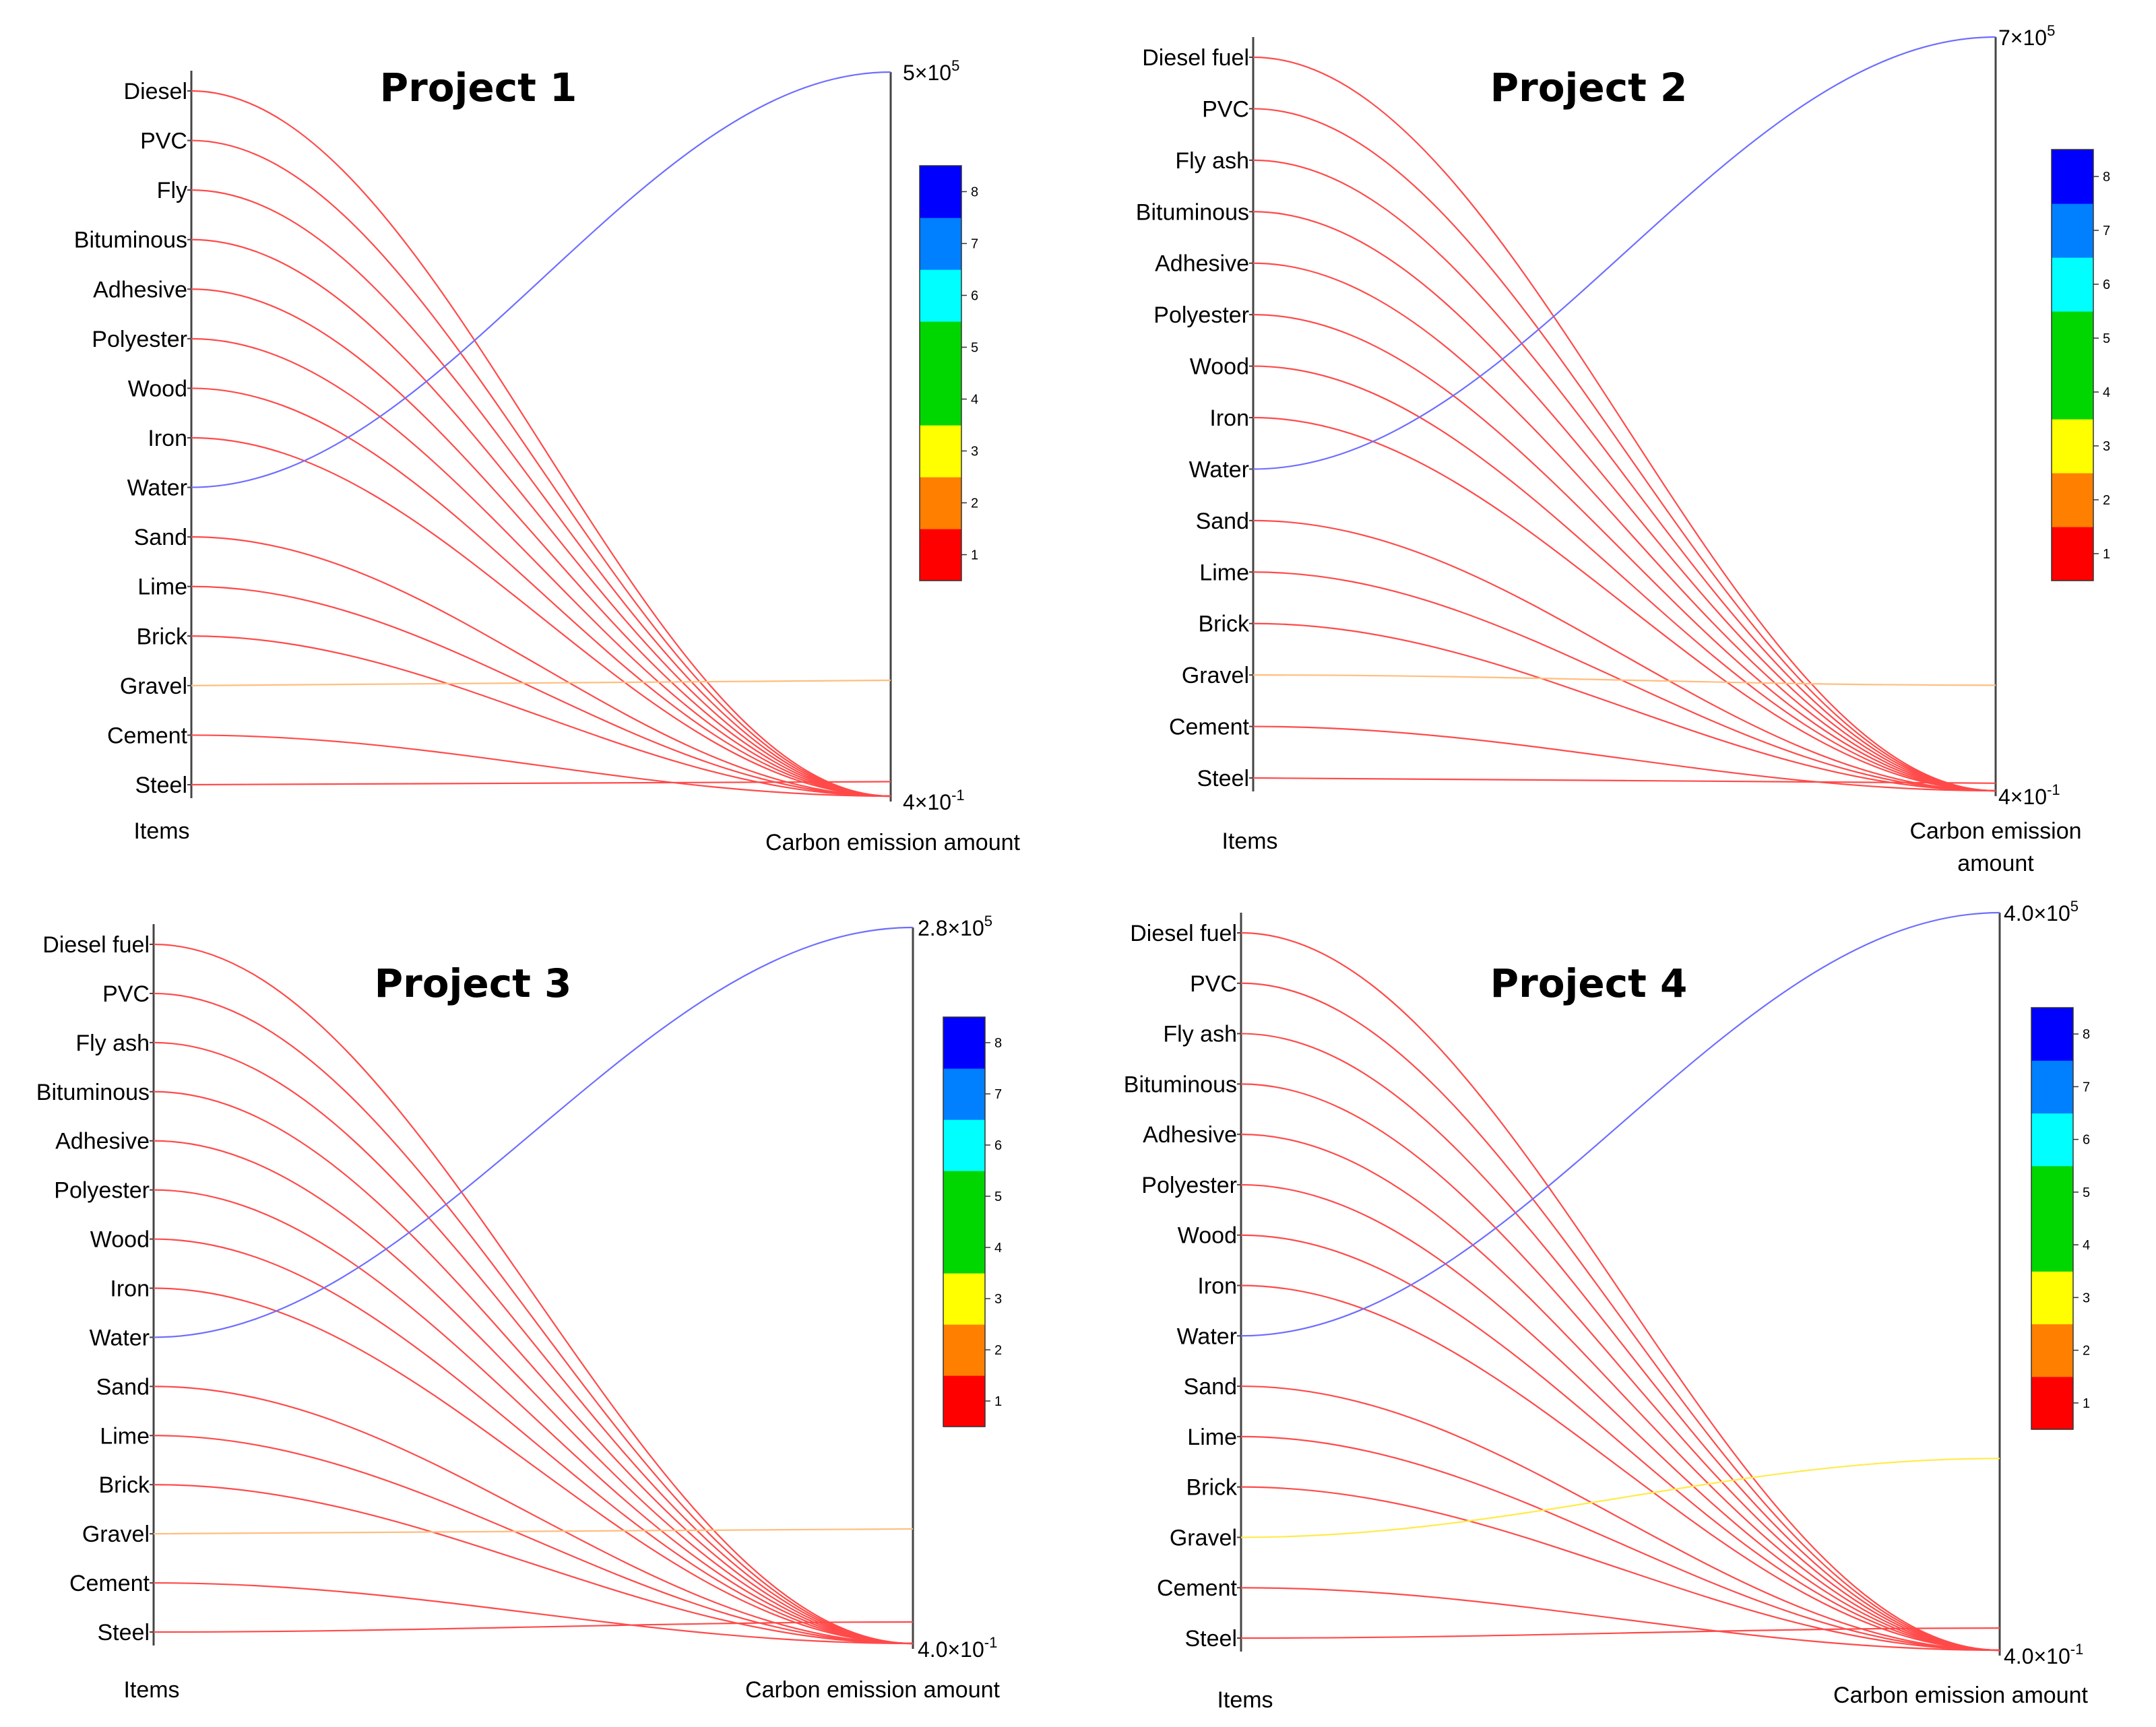 Image resolution: width=2156 pixels, height=1727 pixels. What do you see at coordinates (1624, 253) in the screenshot?
I see `line-water` at bounding box center [1624, 253].